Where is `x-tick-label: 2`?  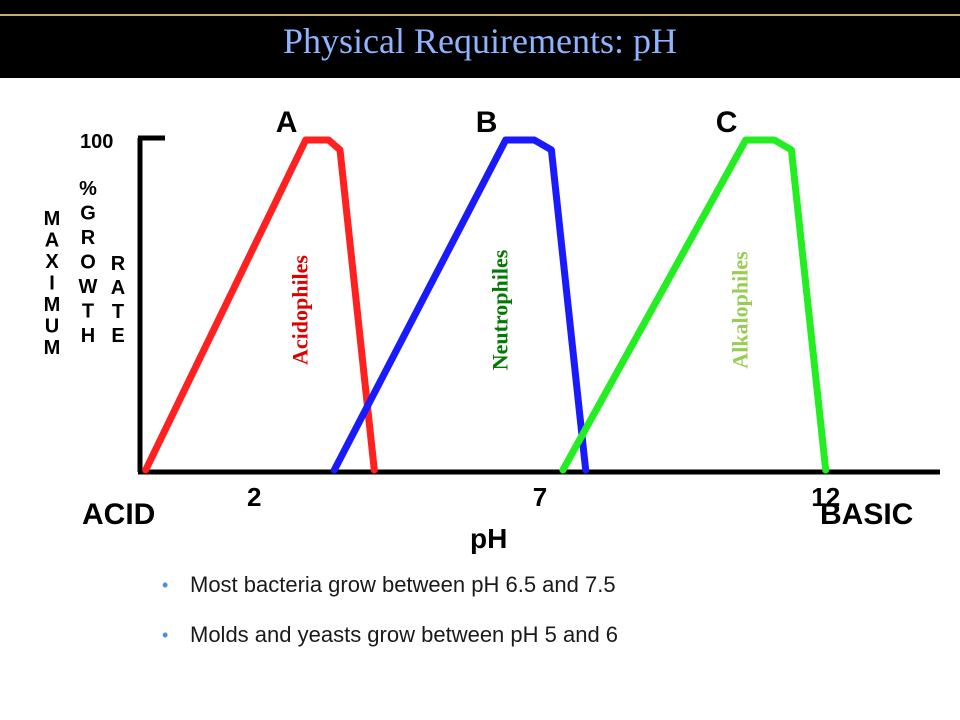 x-tick-label: 2 is located at coordinates (254, 497).